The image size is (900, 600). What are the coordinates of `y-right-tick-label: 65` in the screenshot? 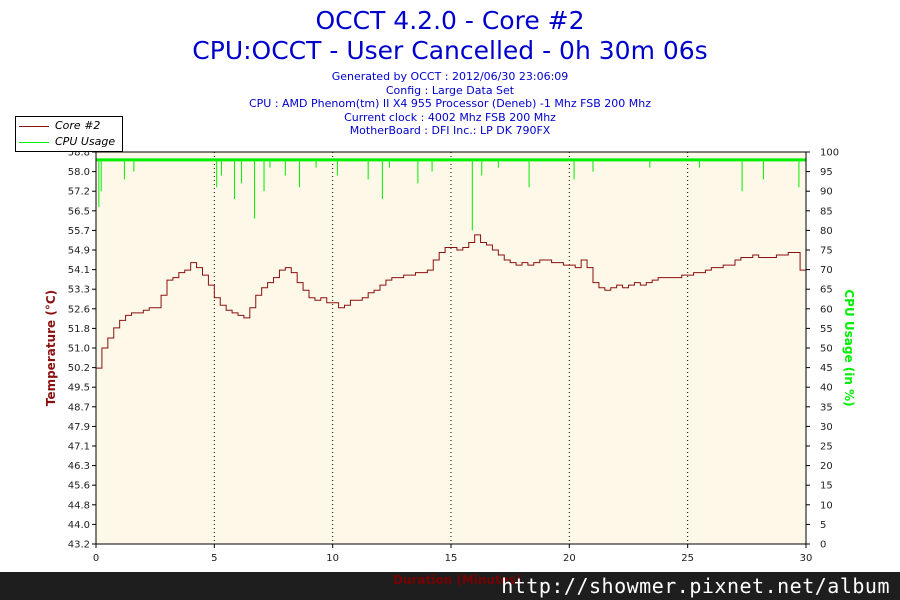 It's located at (826, 290).